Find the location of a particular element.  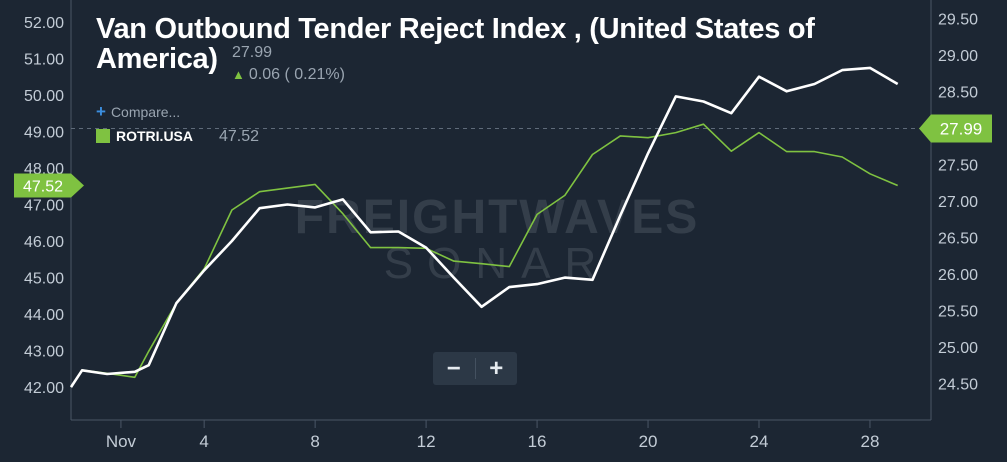

left-tick-label: 46.00 is located at coordinates (44, 242).